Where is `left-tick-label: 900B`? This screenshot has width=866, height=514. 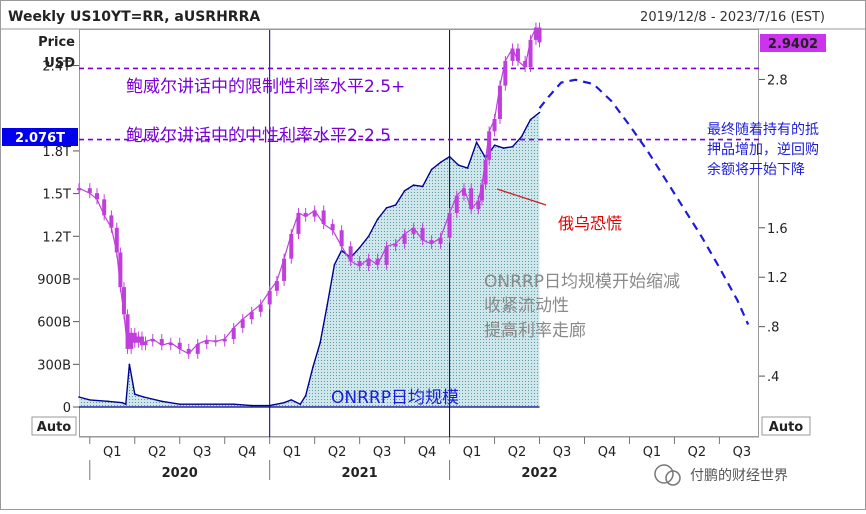 left-tick-label: 900B is located at coordinates (54, 280).